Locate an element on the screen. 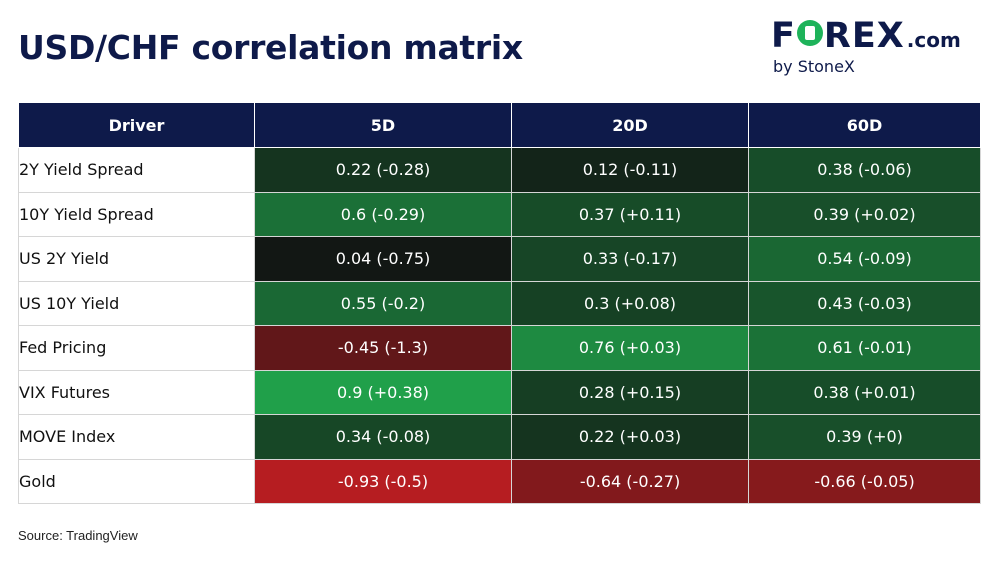 Image resolution: width=1000 pixels, height=563 pixels. correlation-cell: 0.3 (+0.08) is located at coordinates (630, 303).